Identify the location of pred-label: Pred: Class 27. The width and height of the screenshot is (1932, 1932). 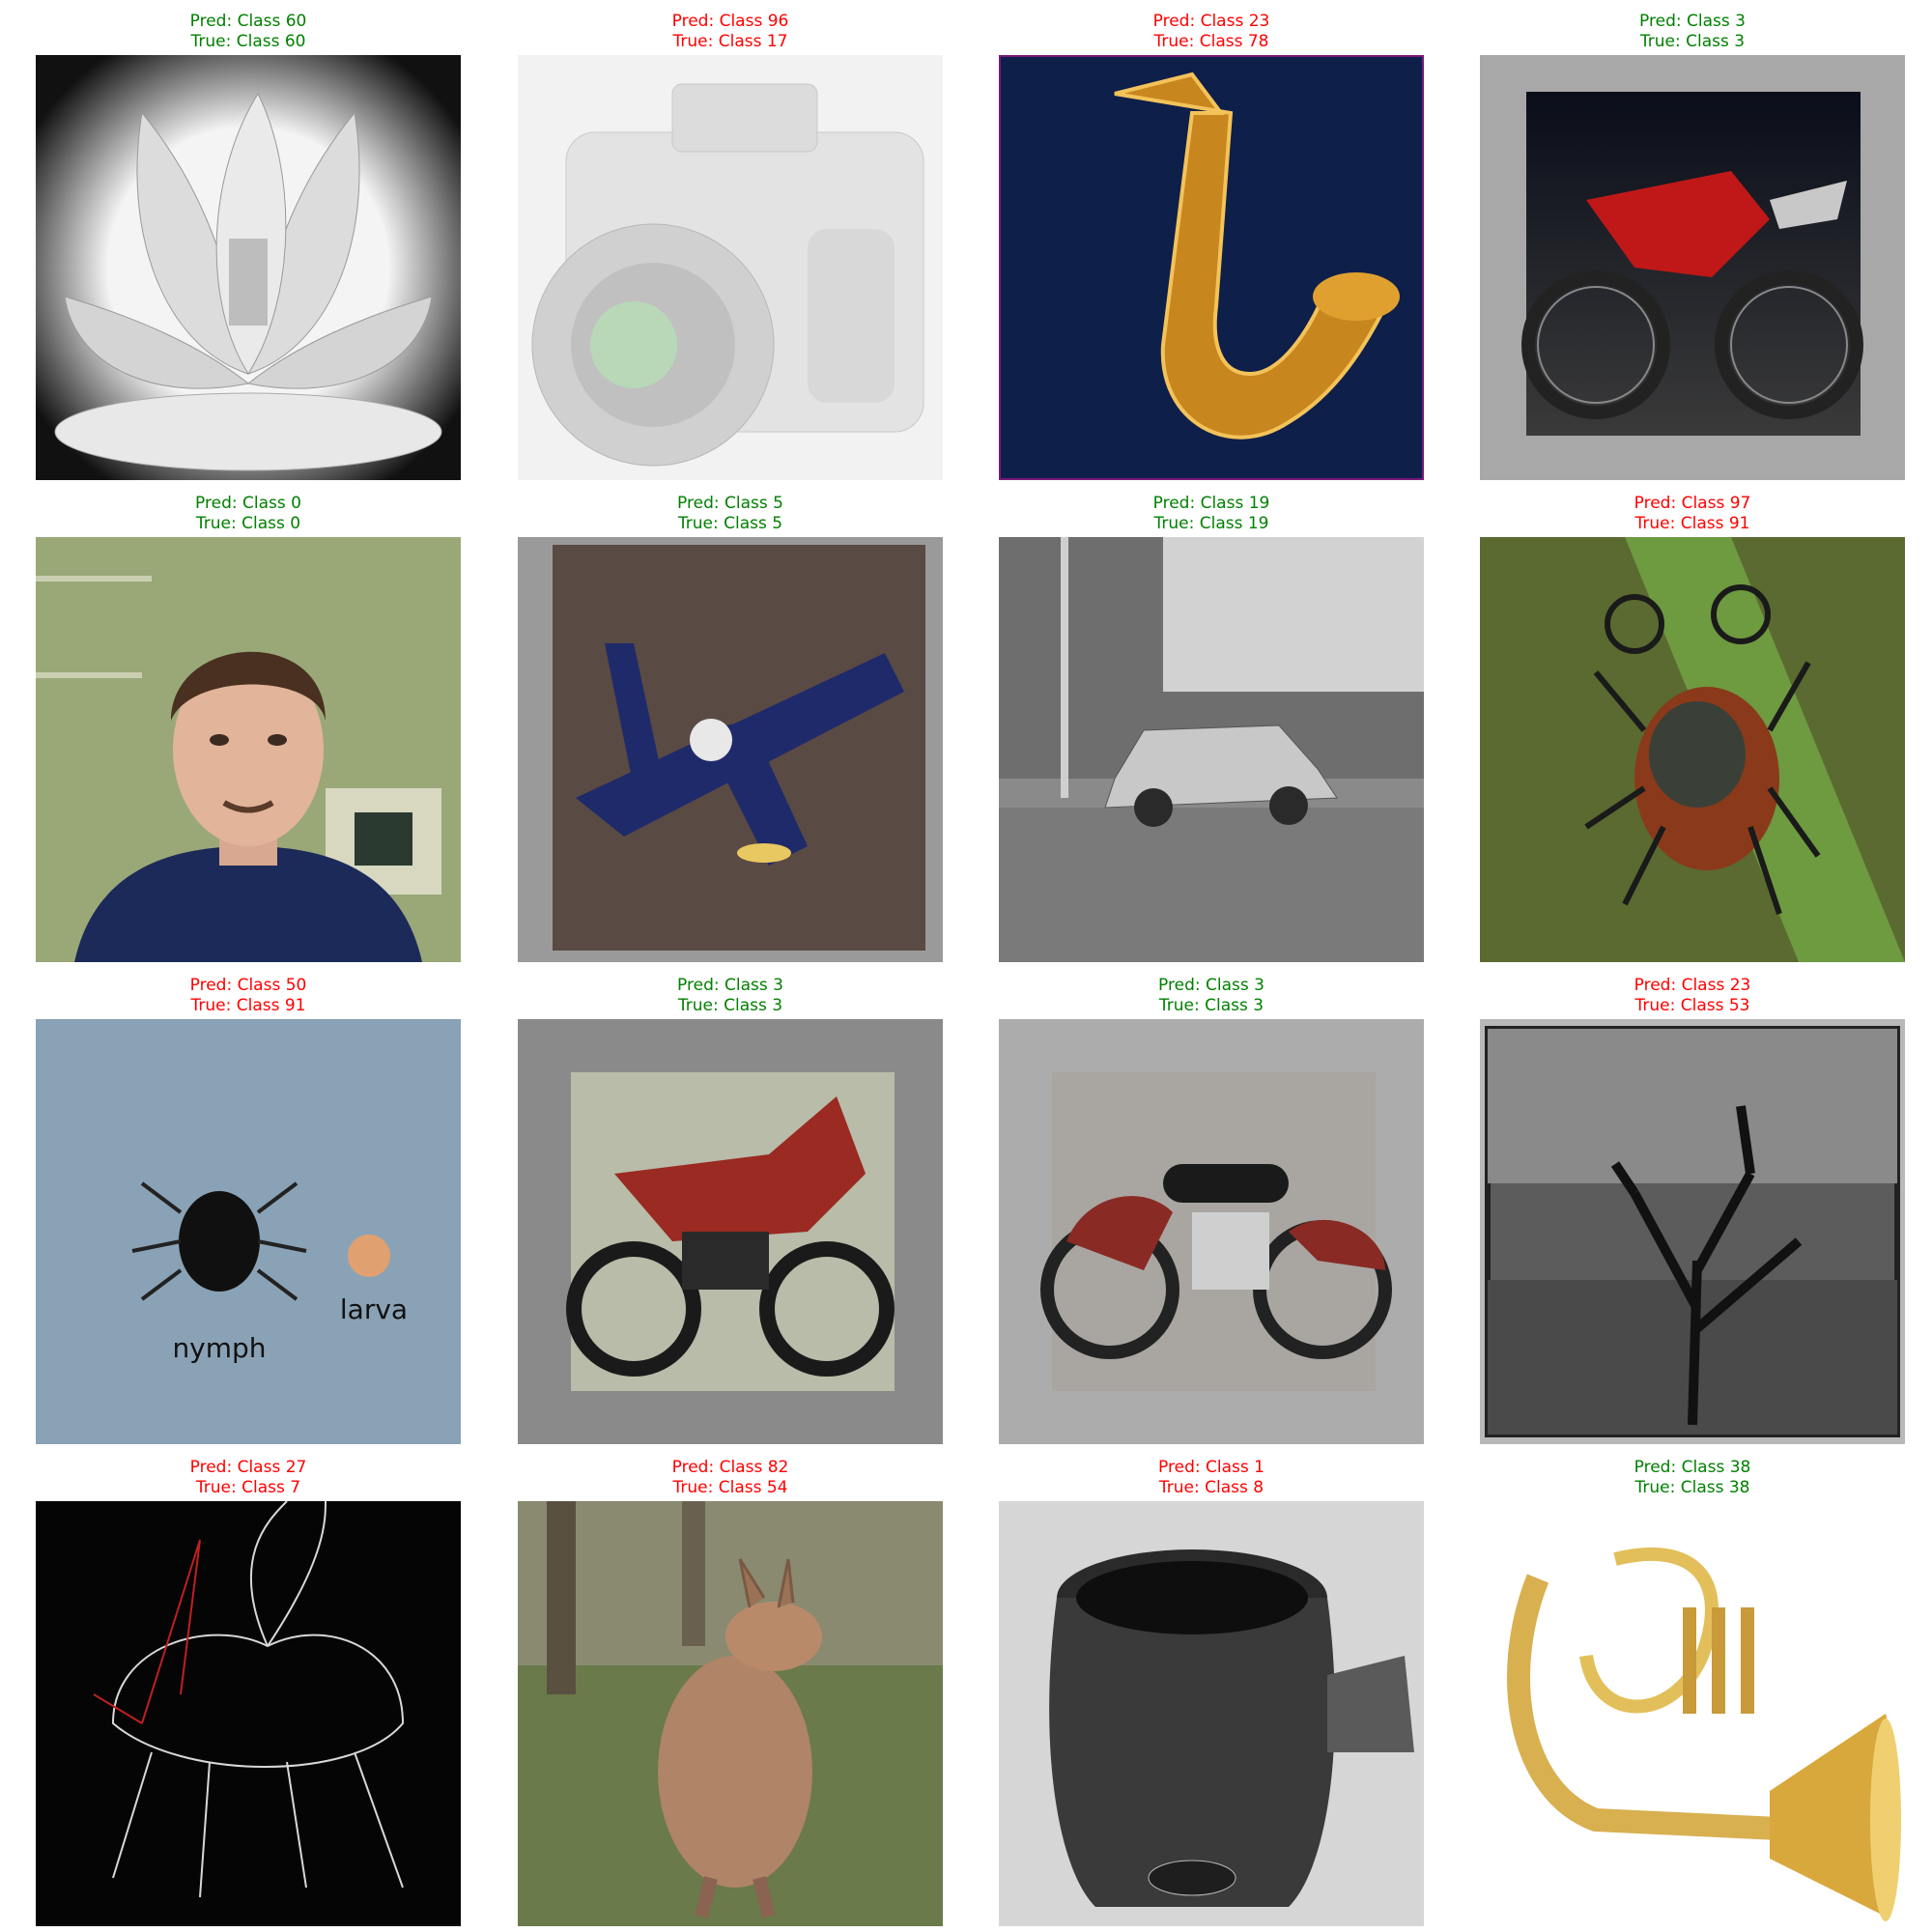
(248, 1468).